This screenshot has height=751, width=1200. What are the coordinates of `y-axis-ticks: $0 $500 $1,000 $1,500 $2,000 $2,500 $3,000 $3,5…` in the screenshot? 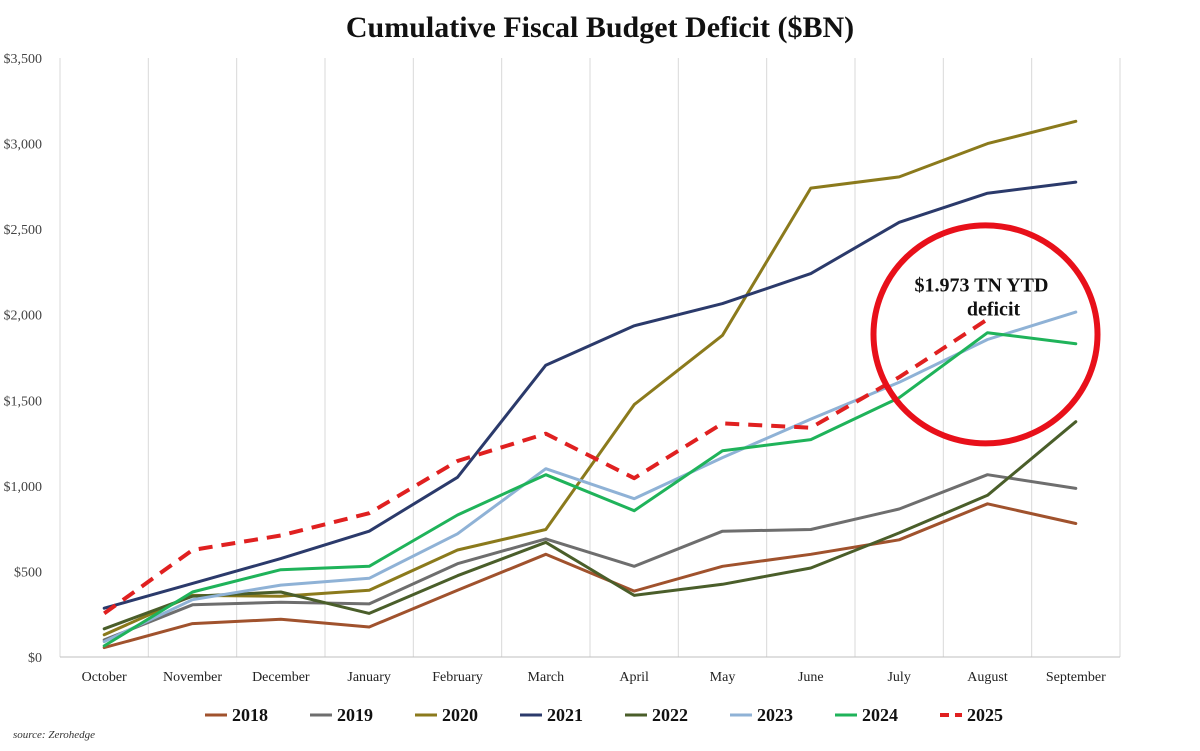 It's located at (23, 359).